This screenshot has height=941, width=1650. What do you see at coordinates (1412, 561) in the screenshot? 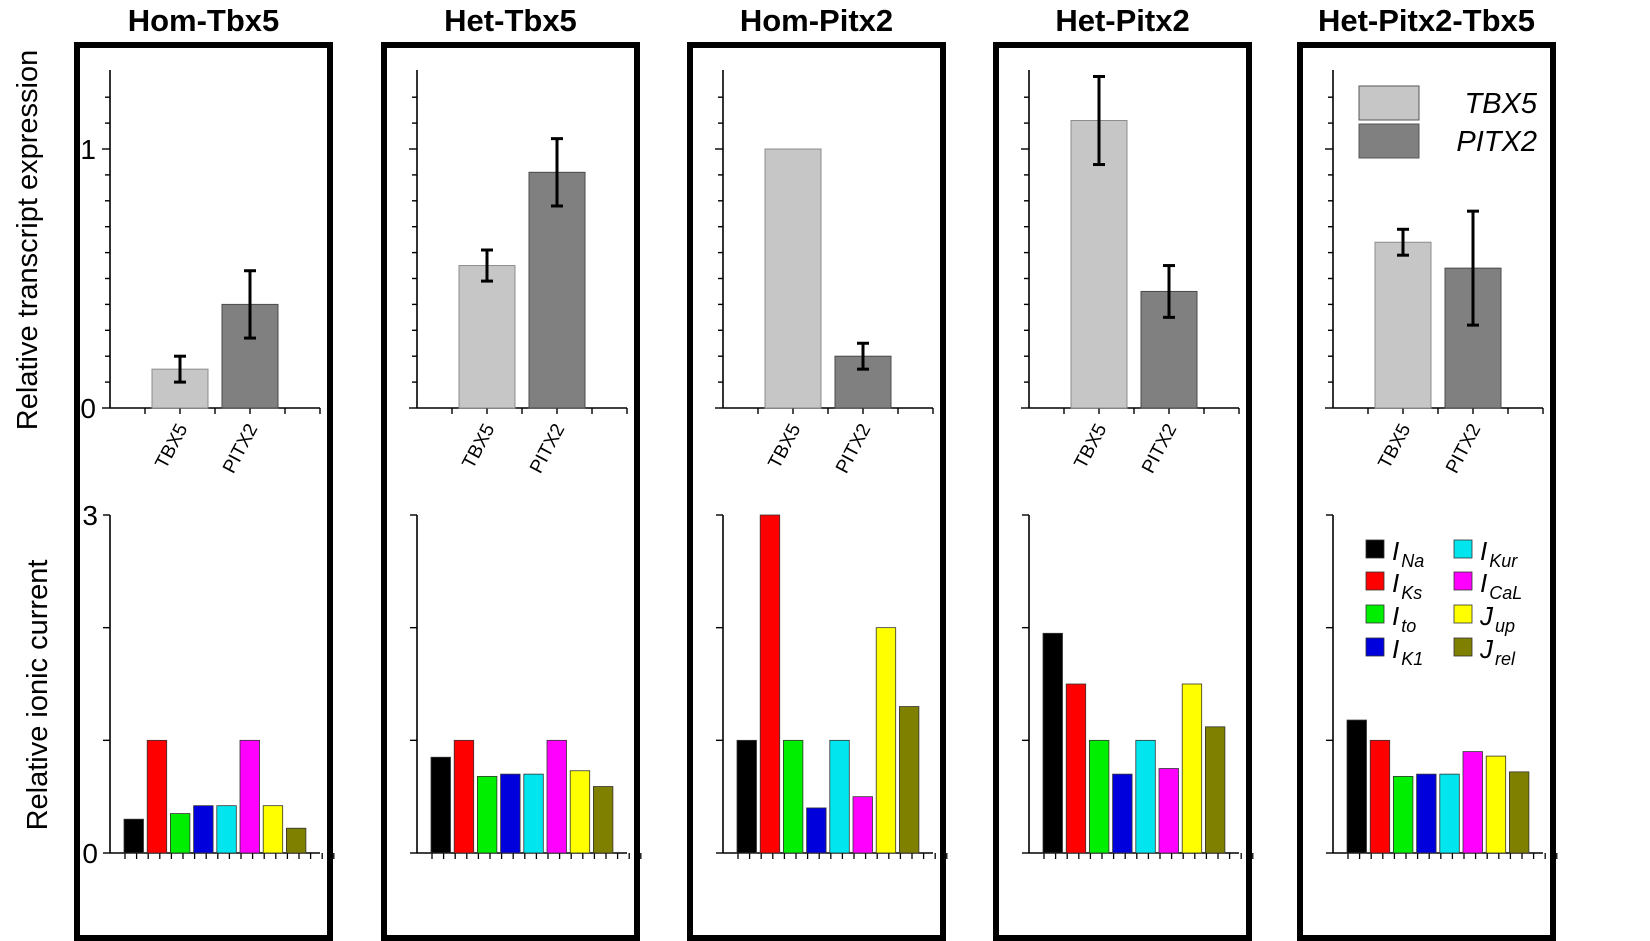
I see `legend-subscript: Na` at bounding box center [1412, 561].